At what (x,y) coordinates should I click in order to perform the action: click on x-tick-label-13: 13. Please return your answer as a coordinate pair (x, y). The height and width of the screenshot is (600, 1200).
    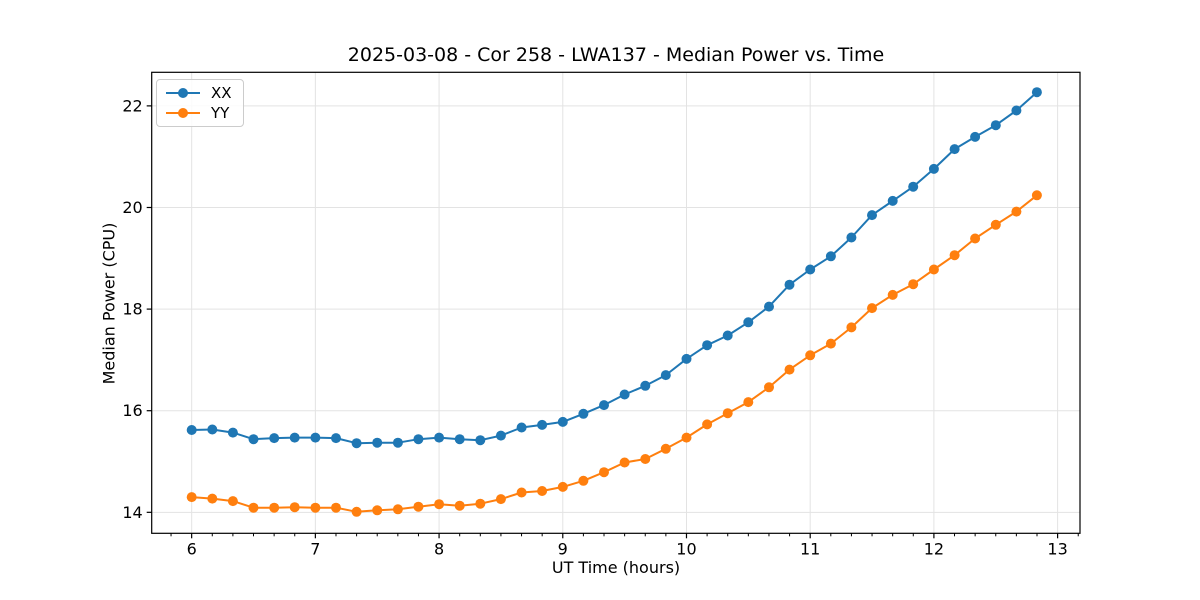
    Looking at the image, I should click on (1057, 548).